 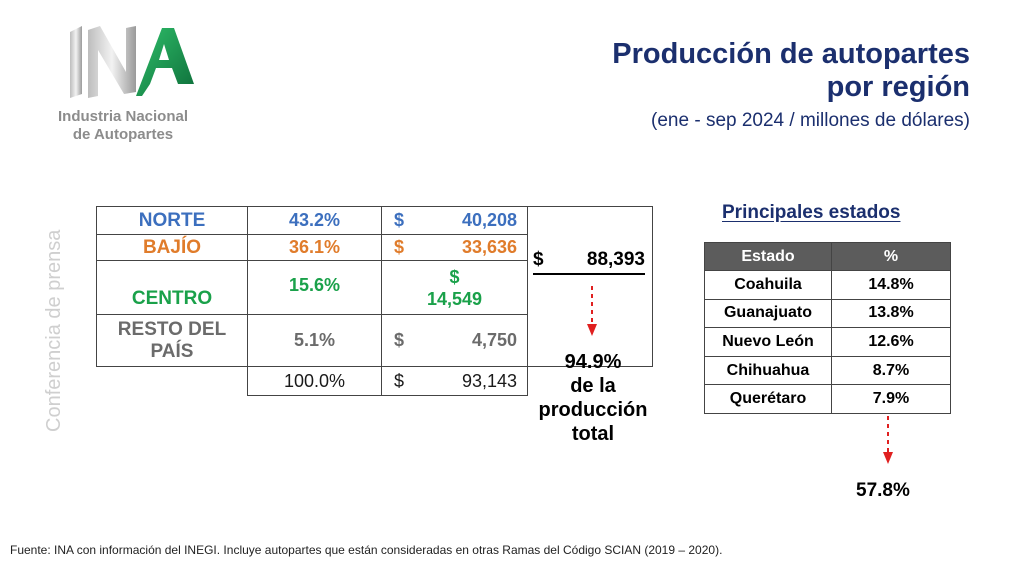 I want to click on states-title: Principales estados, so click(x=811, y=212).